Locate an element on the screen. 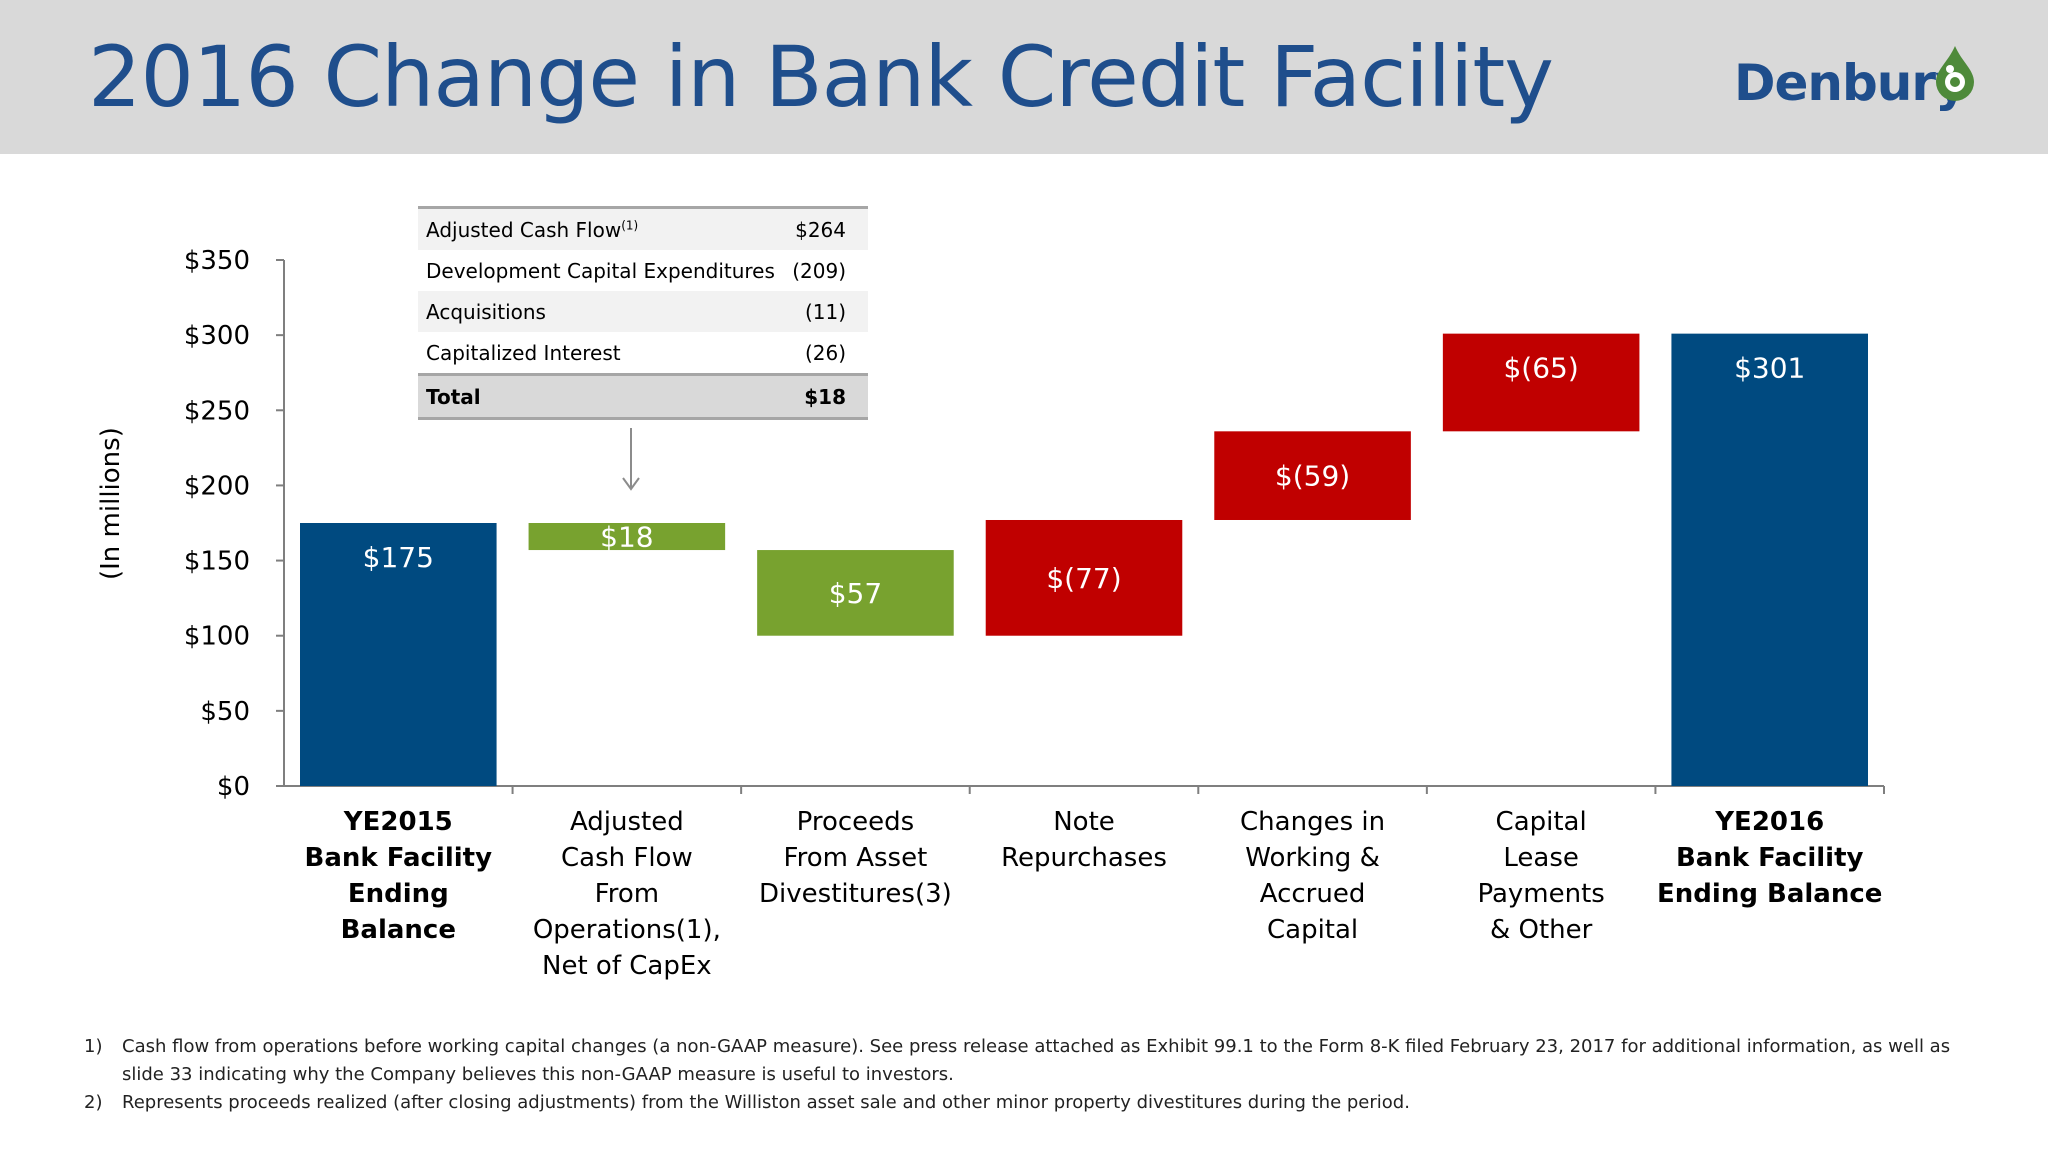 This screenshot has width=2048, height=1152. x-category-label: Changes in Working & Accrued Capital is located at coordinates (1312, 876).